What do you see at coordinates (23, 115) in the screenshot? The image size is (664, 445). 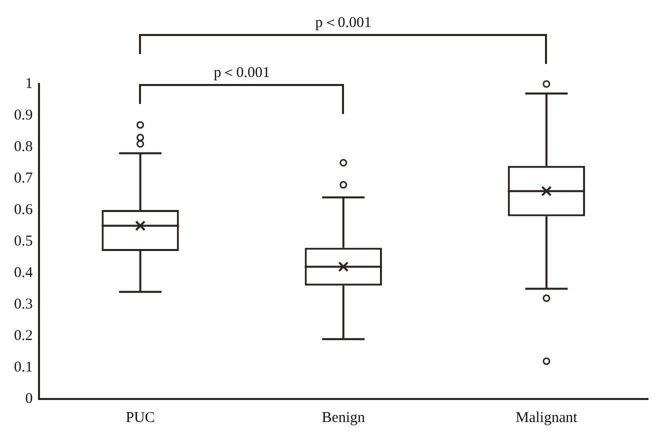 I see `y-tick-label: 0.9` at bounding box center [23, 115].